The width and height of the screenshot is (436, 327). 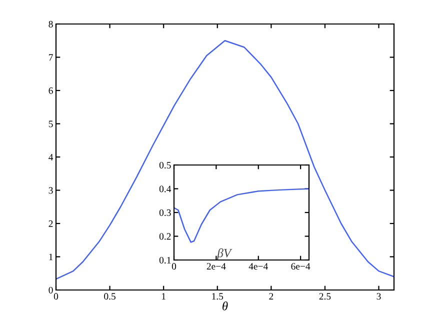 What do you see at coordinates (325, 296) in the screenshot?
I see `x-tick-label: 2.5` at bounding box center [325, 296].